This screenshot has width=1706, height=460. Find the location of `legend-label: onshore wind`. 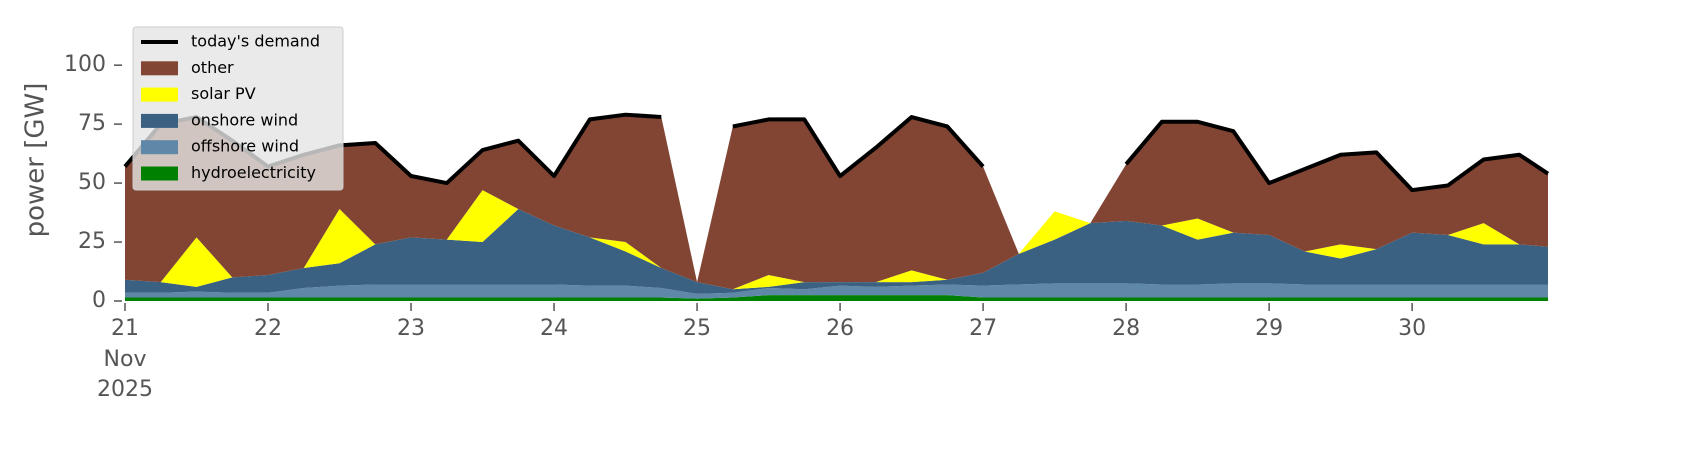

legend-label: onshore wind is located at coordinates (244, 119).